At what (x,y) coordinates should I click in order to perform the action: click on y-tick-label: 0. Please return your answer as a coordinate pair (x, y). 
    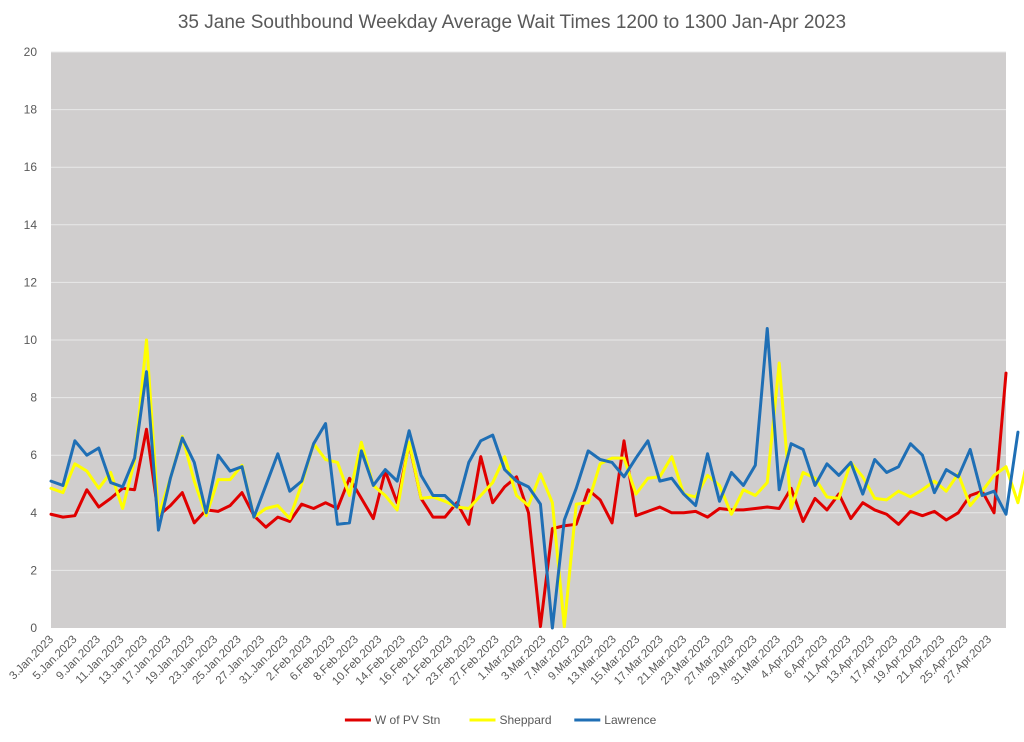
    Looking at the image, I should click on (33, 628).